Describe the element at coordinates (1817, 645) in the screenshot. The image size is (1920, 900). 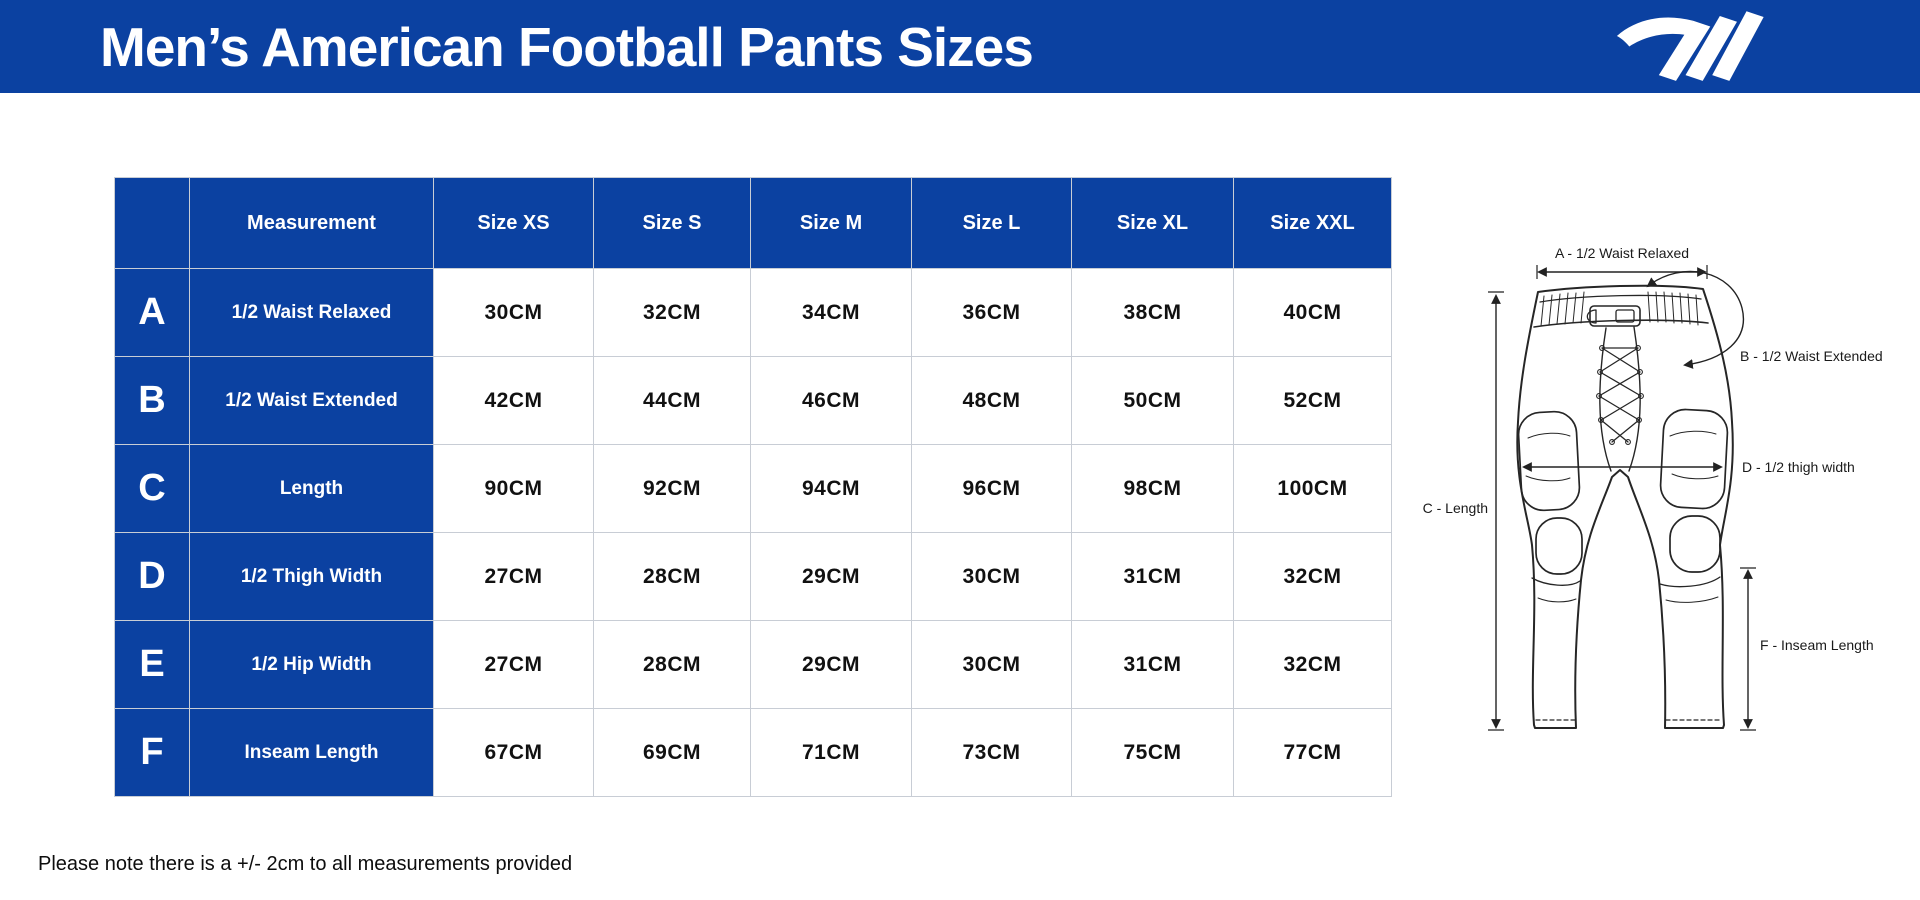
I see `label-f-inseam-length: F - Inseam Length` at that location.